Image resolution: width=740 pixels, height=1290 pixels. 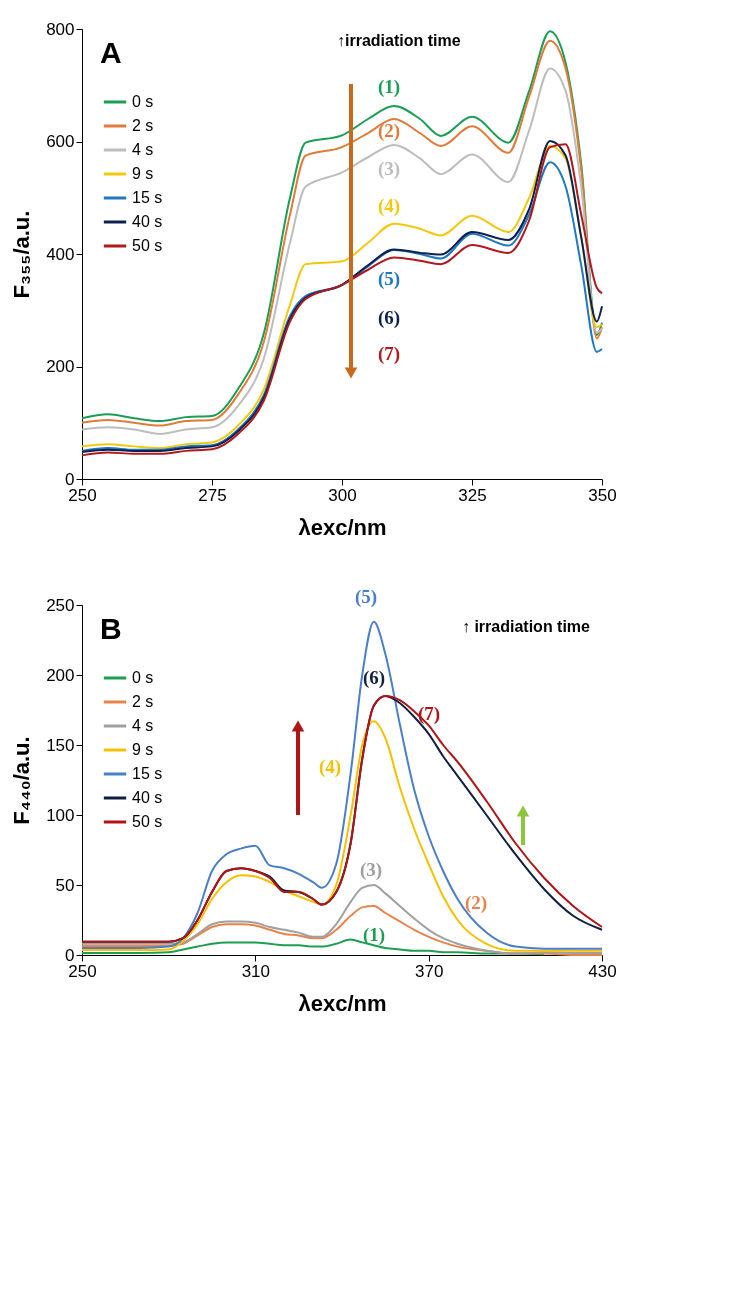 I want to click on y-tick-label: 100, so click(x=60, y=815).